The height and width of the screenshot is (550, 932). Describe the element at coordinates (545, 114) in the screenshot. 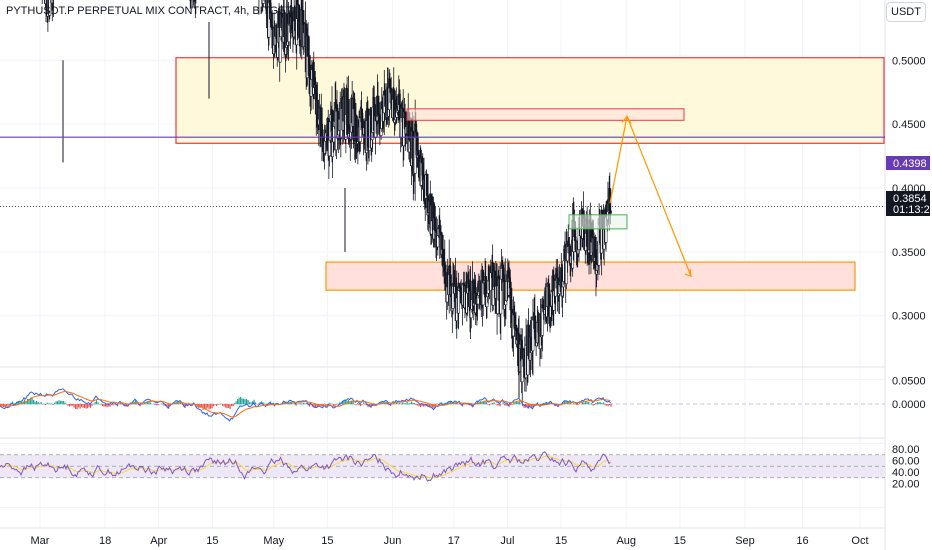

I see `target-box` at that location.